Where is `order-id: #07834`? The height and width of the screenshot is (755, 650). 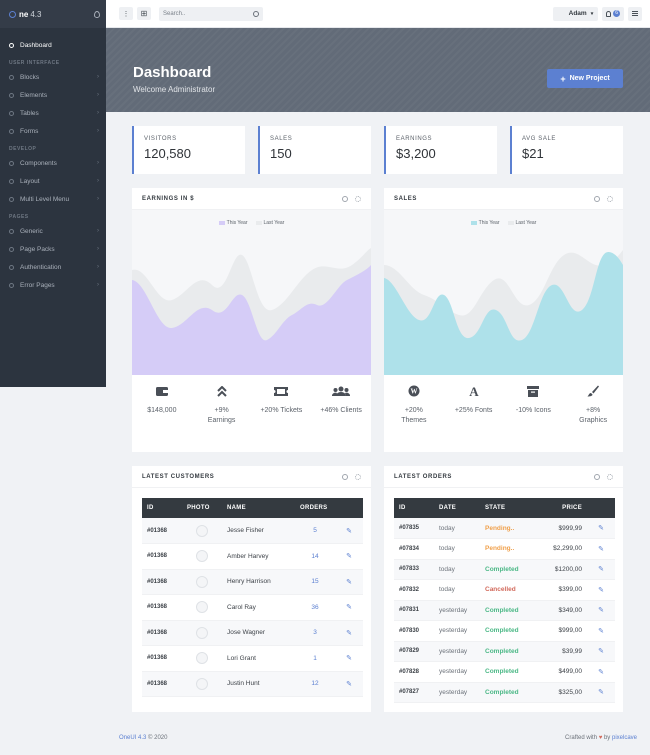
order-id: #07834 is located at coordinates (414, 549).